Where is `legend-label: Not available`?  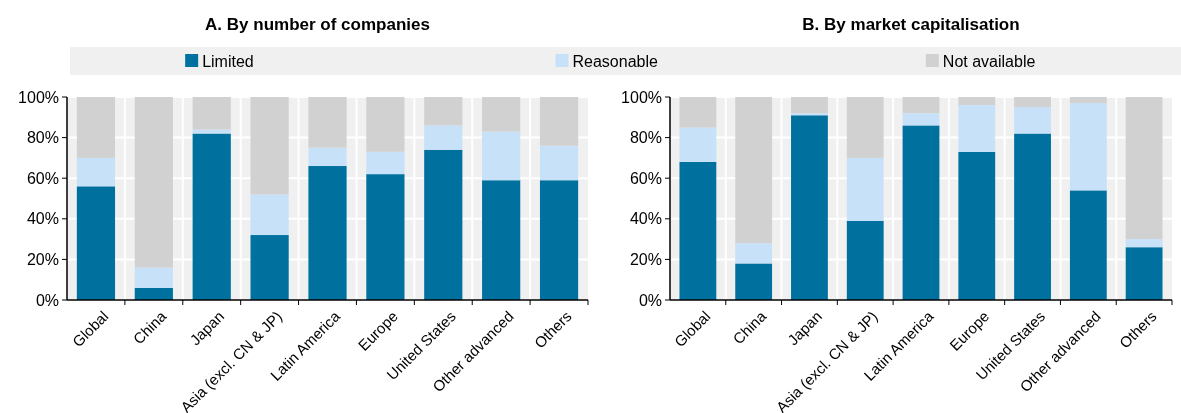 legend-label: Not available is located at coordinates (989, 61).